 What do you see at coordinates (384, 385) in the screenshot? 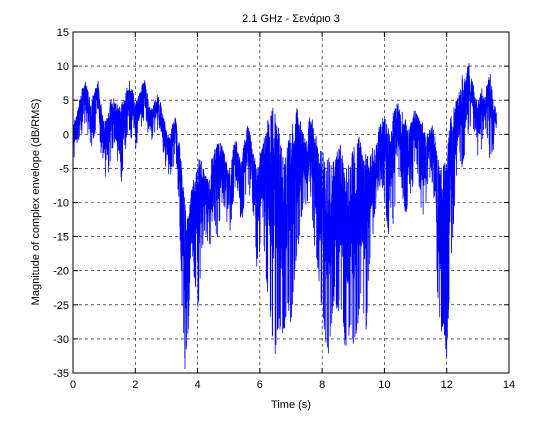
I see `x-tick-label: 10` at bounding box center [384, 385].